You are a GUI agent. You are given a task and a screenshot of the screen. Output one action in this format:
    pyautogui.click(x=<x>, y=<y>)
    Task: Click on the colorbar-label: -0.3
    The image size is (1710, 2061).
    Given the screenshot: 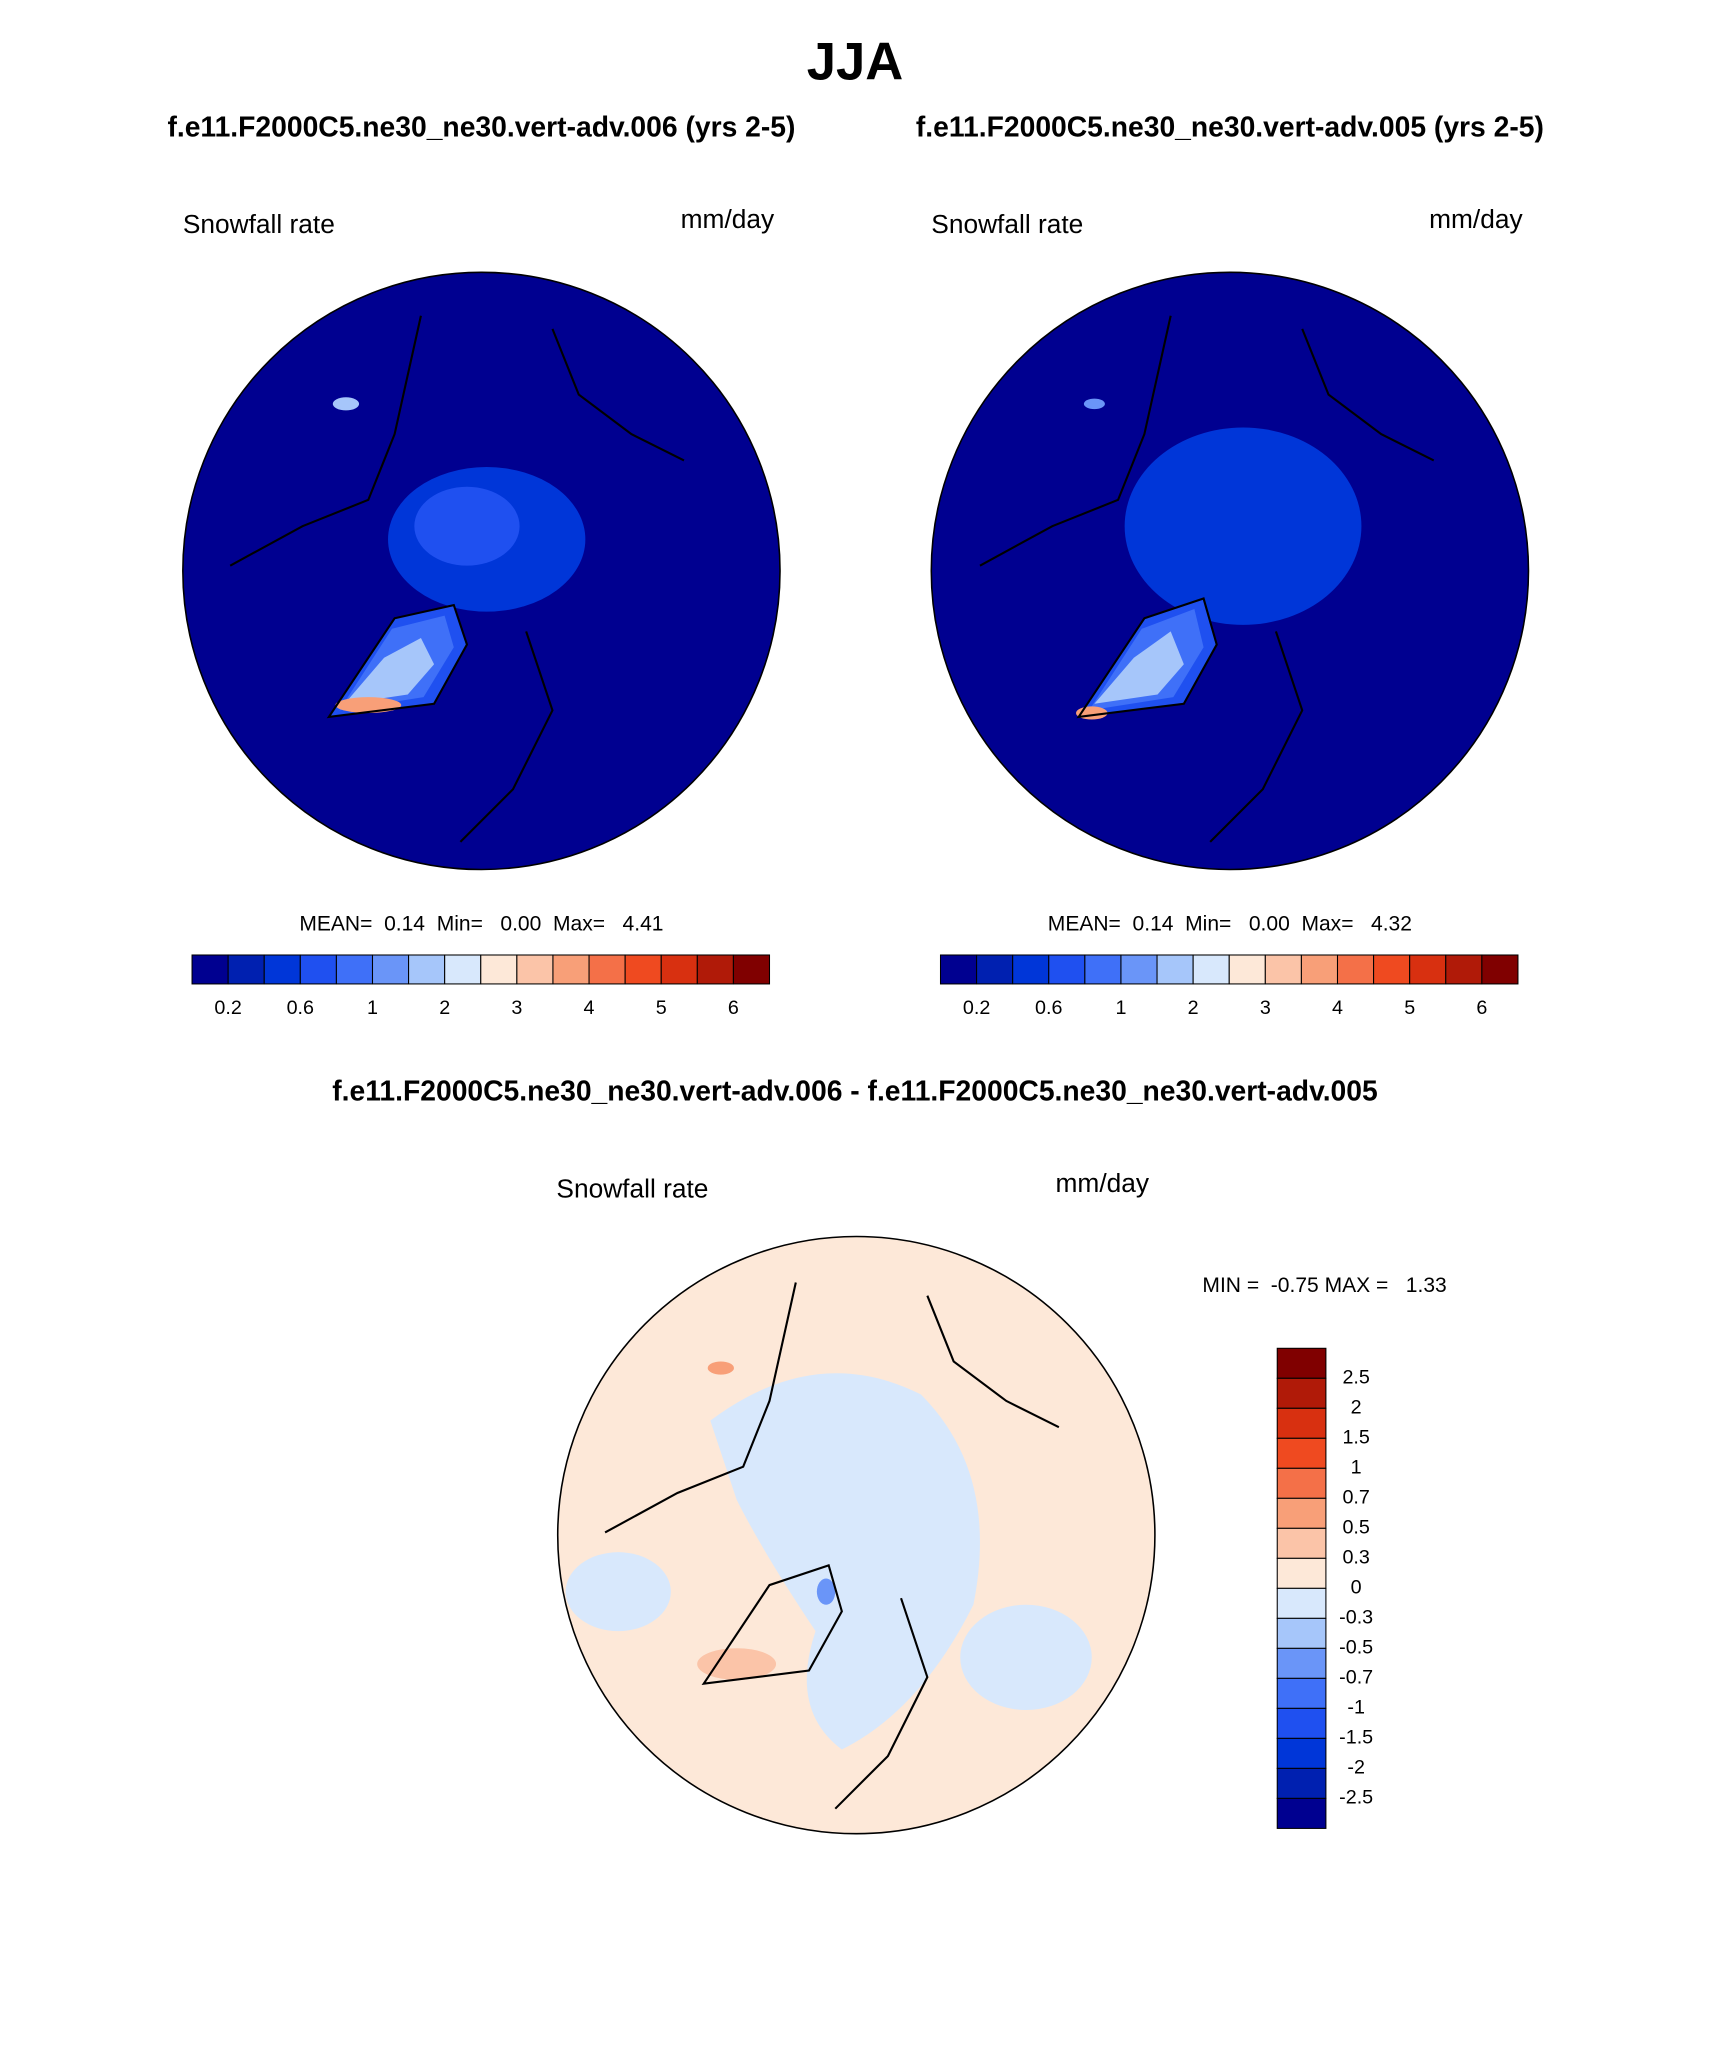 What is the action you would take?
    pyautogui.click(x=1356, y=1618)
    